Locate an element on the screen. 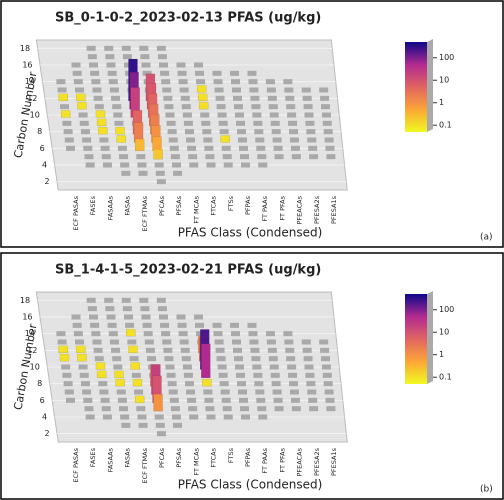  x-tick-label: PFESA2s is located at coordinates (317, 209).